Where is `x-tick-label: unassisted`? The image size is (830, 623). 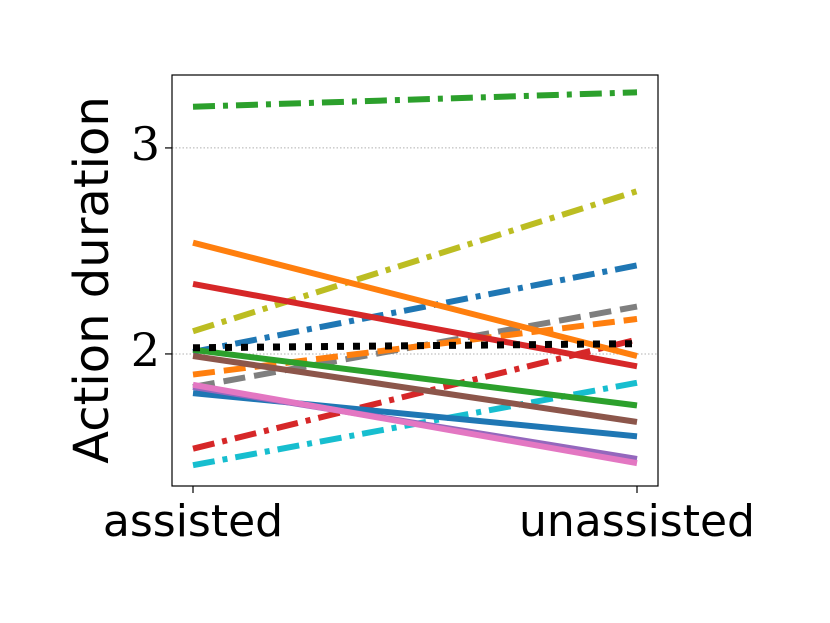 x-tick-label: unassisted is located at coordinates (637, 521).